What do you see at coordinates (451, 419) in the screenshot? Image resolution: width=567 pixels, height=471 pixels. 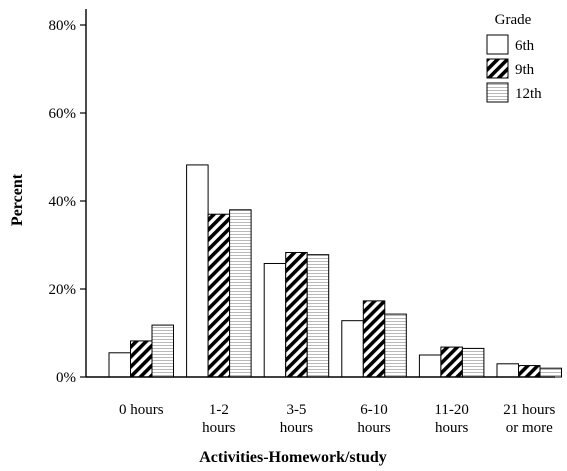 I see `x-tick-label: 11-20 hours` at bounding box center [451, 419].